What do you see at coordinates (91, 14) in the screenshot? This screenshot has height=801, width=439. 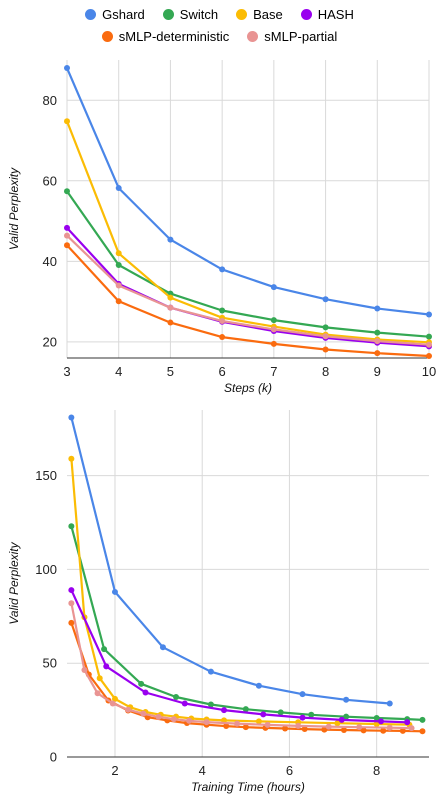 I see `legend-dot-gshard` at bounding box center [91, 14].